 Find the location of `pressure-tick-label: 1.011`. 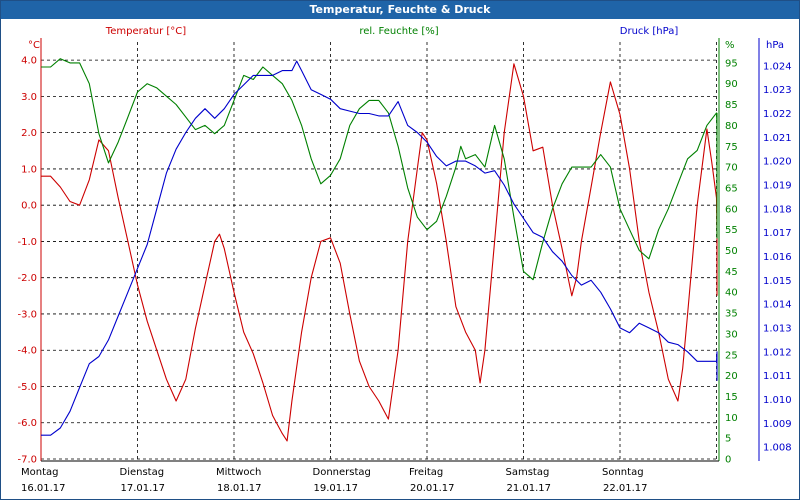

pressure-tick-label: 1.011 is located at coordinates (777, 376).